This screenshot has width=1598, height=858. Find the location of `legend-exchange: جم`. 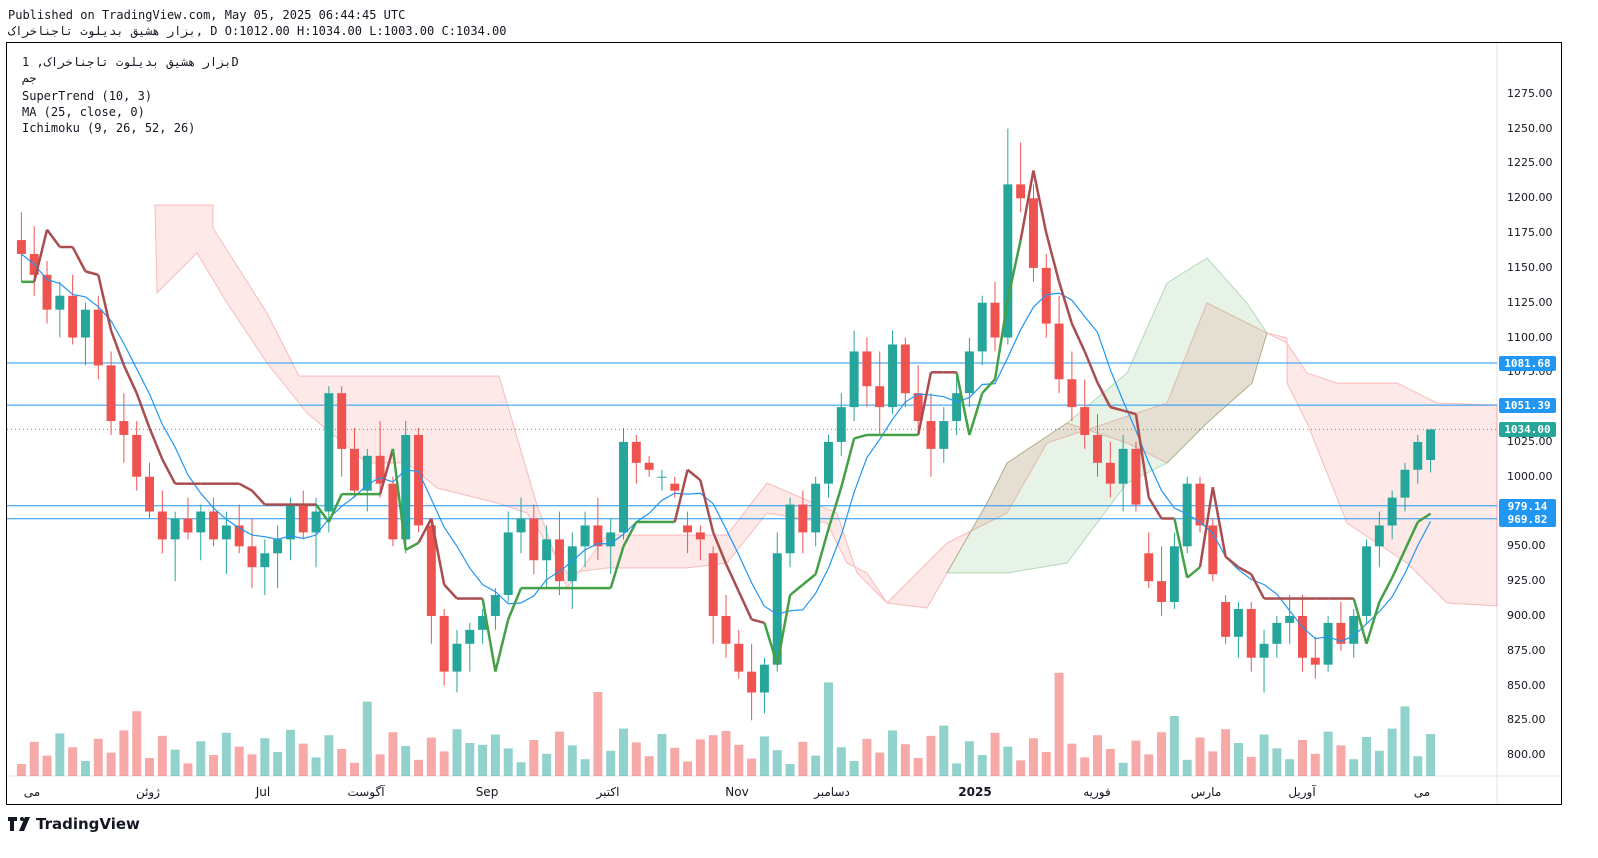

legend-exchange: جم is located at coordinates (29, 78).